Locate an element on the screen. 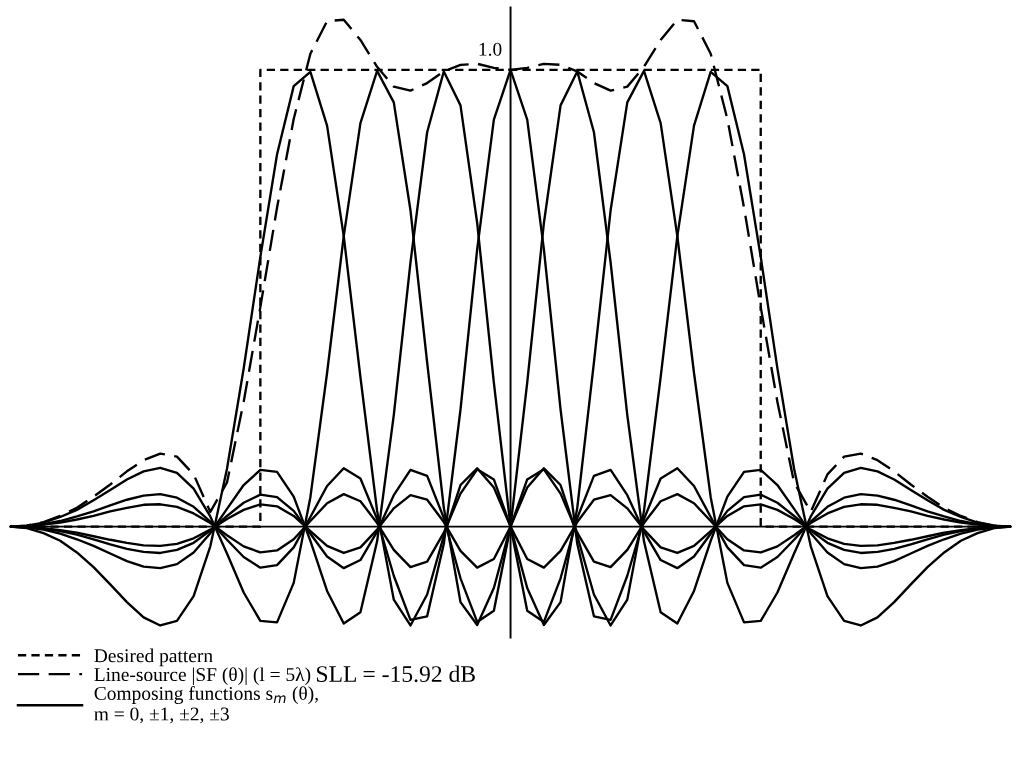 The width and height of the screenshot is (1016, 759). annotation: 1.0 is located at coordinates (490, 49).